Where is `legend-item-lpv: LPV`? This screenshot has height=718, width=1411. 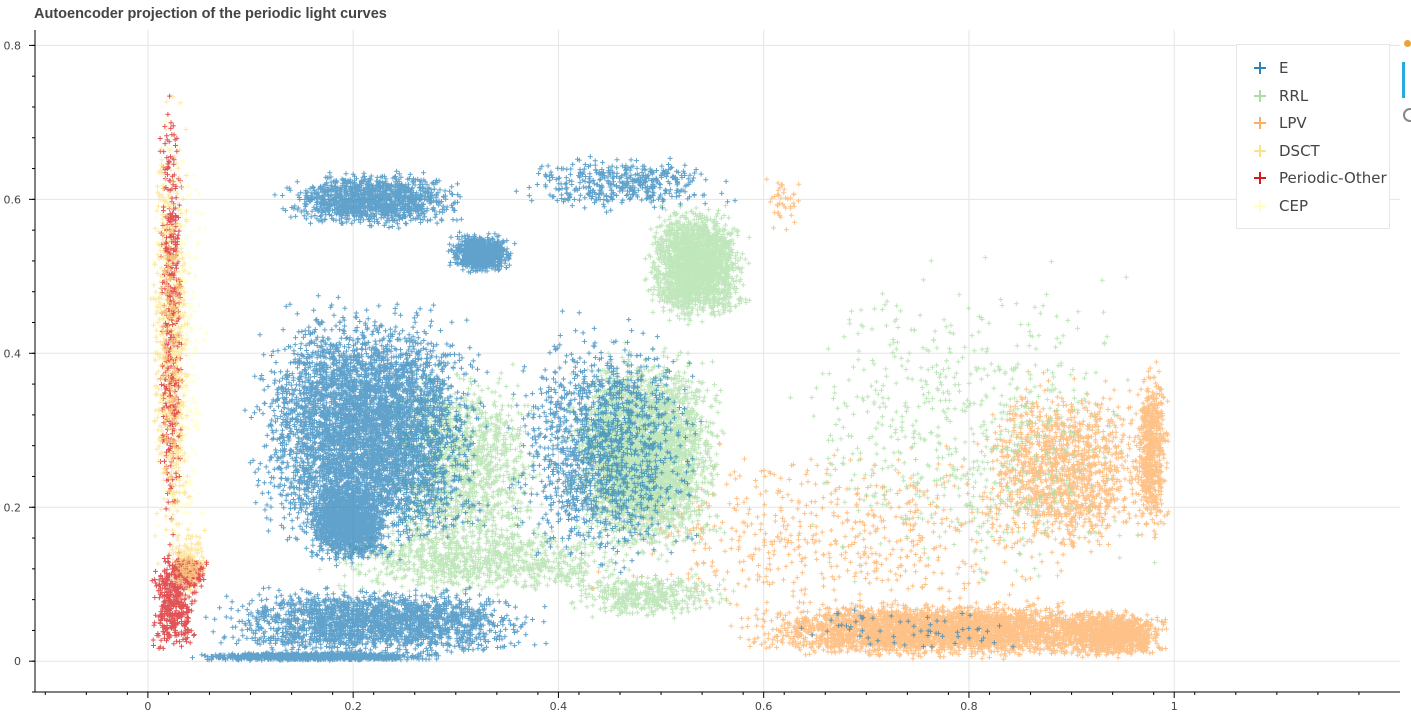
legend-item-lpv: LPV is located at coordinates (1279, 123).